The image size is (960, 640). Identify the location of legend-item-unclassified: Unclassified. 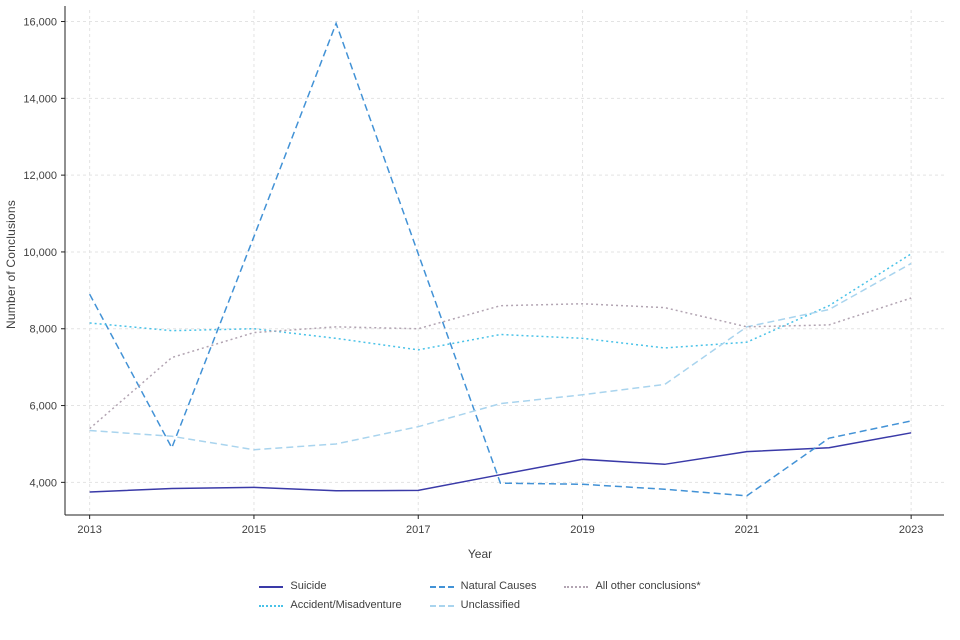
(474, 605).